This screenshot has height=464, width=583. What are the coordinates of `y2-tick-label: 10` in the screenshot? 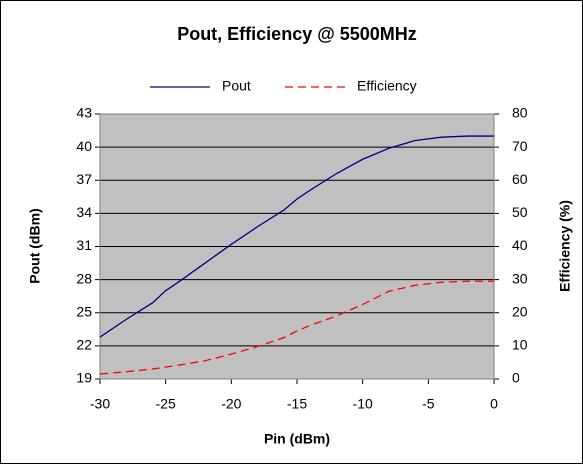 It's located at (520, 345).